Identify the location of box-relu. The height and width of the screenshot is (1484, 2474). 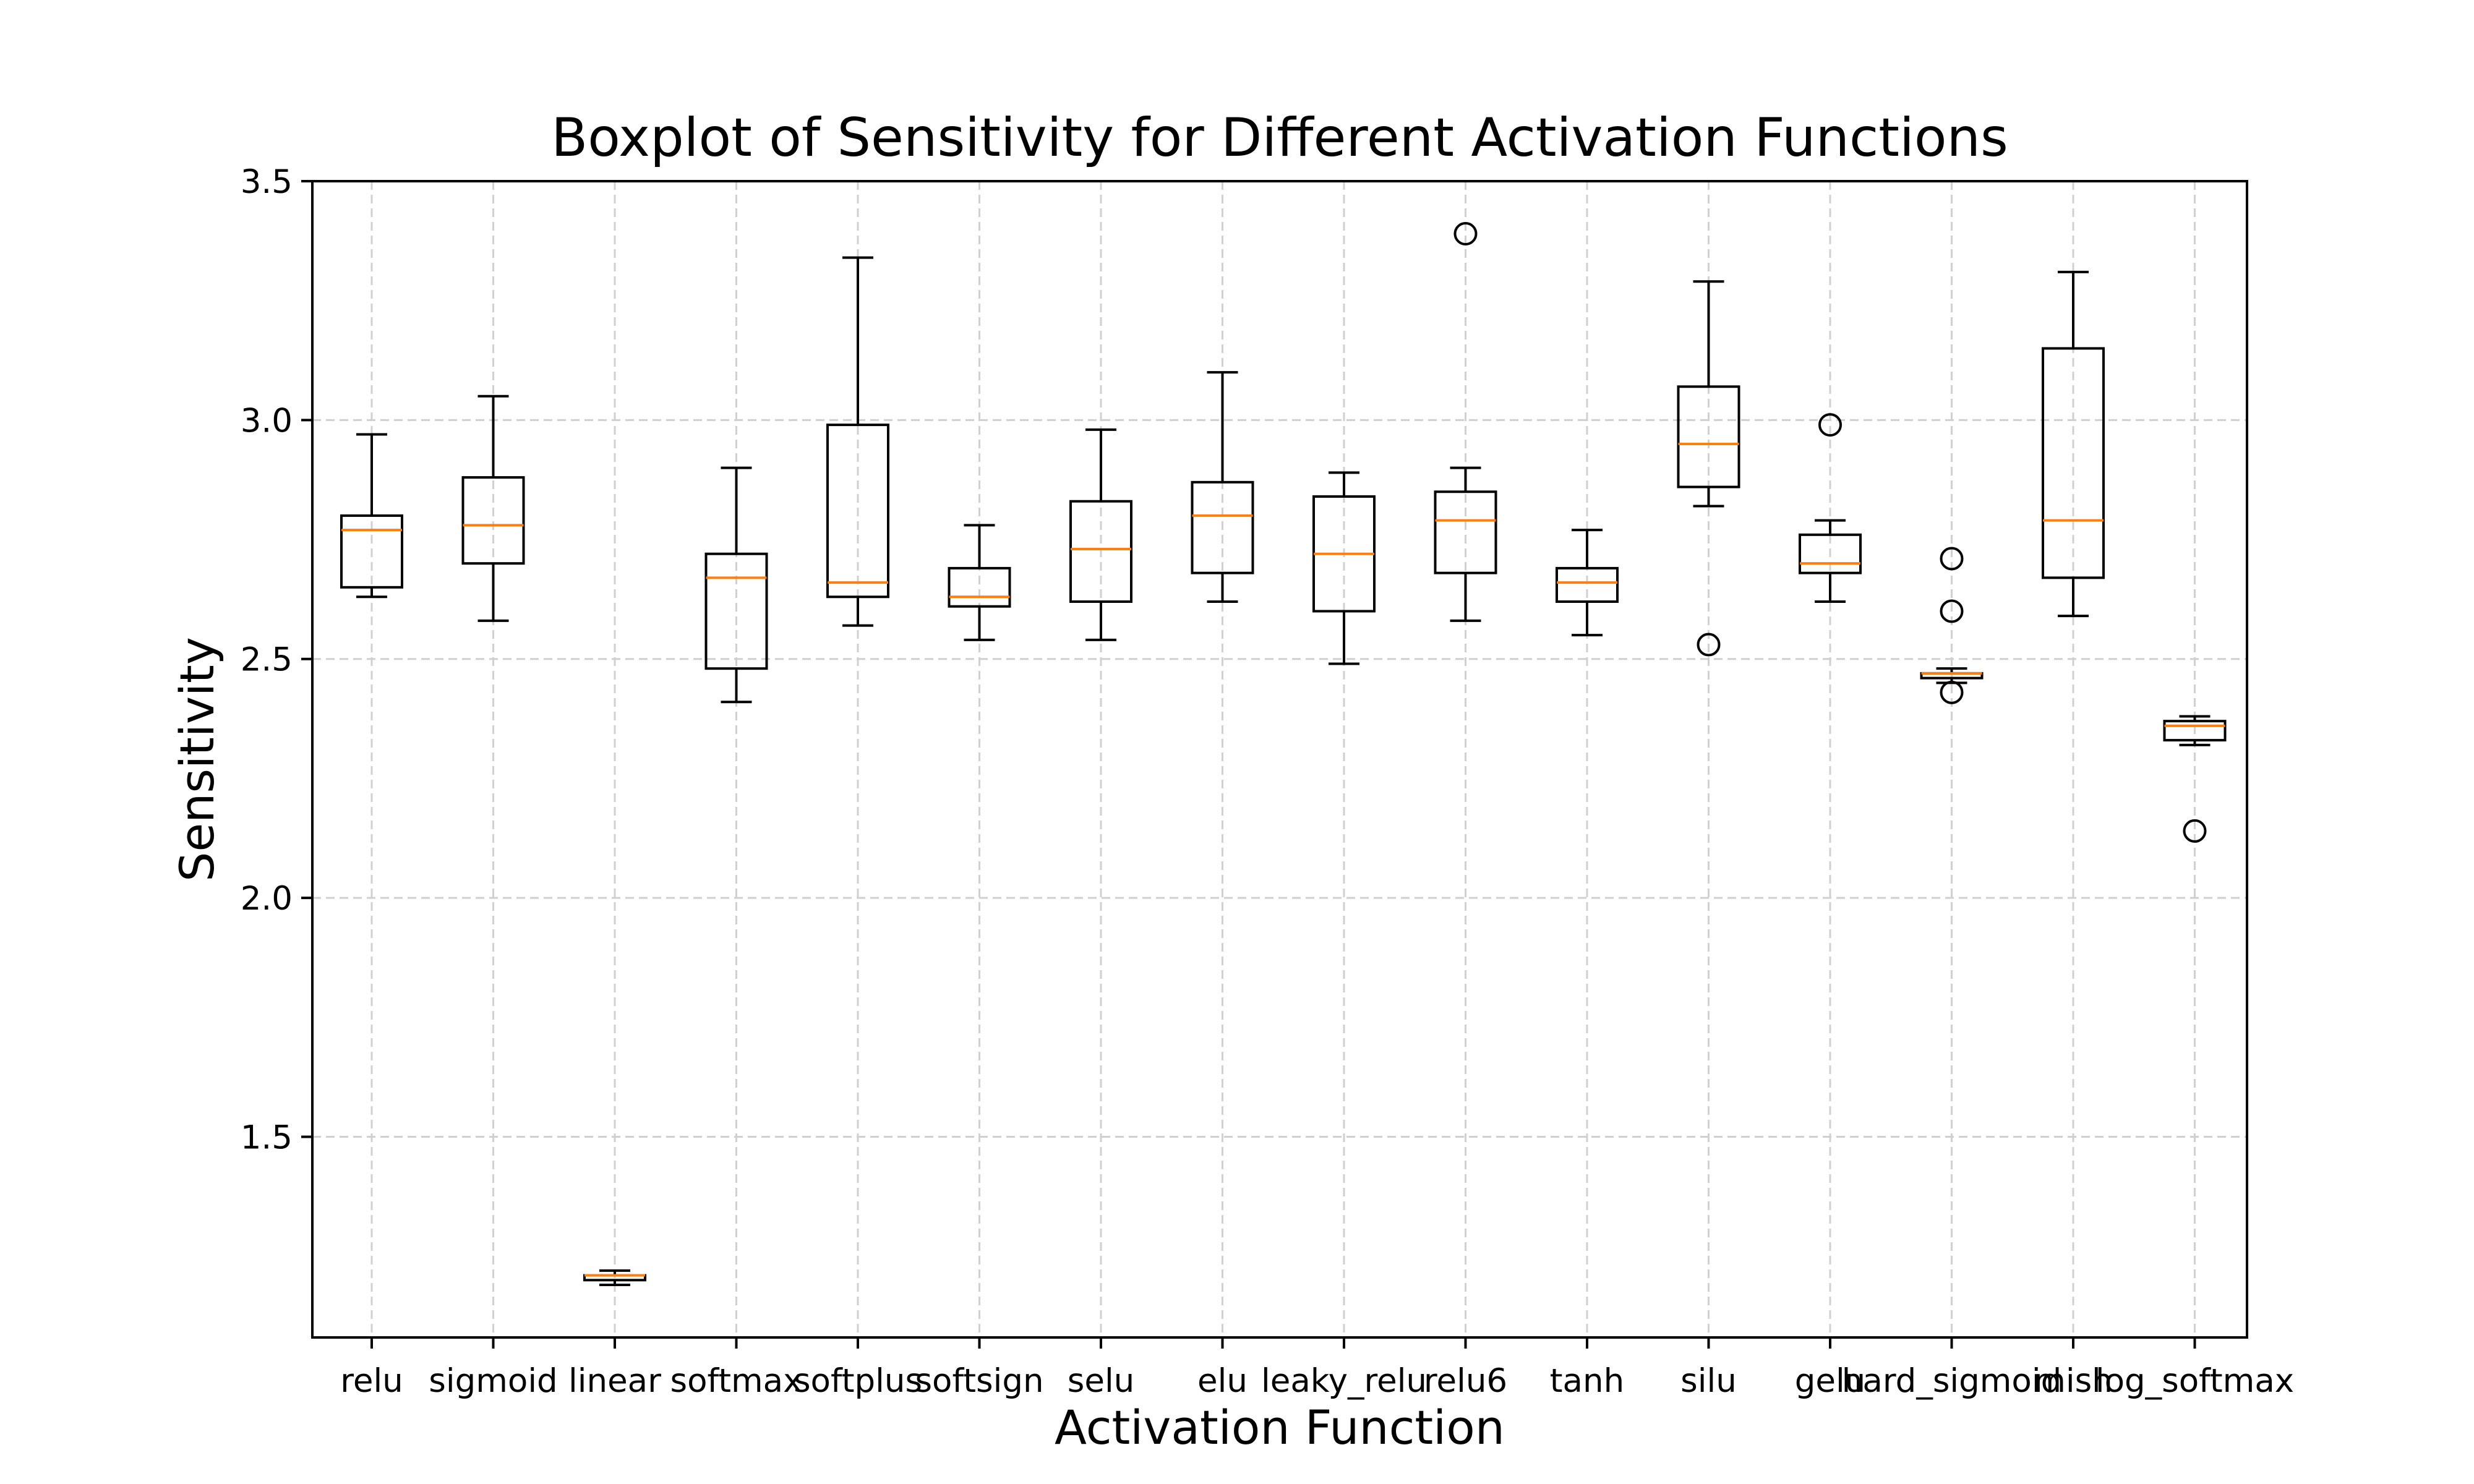
(371, 516).